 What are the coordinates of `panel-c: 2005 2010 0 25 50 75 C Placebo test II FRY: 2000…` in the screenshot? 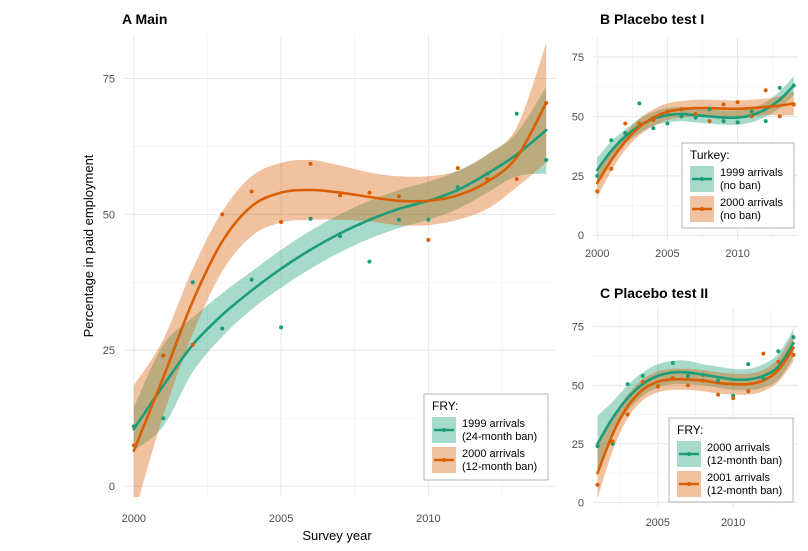 It's located at (685, 407).